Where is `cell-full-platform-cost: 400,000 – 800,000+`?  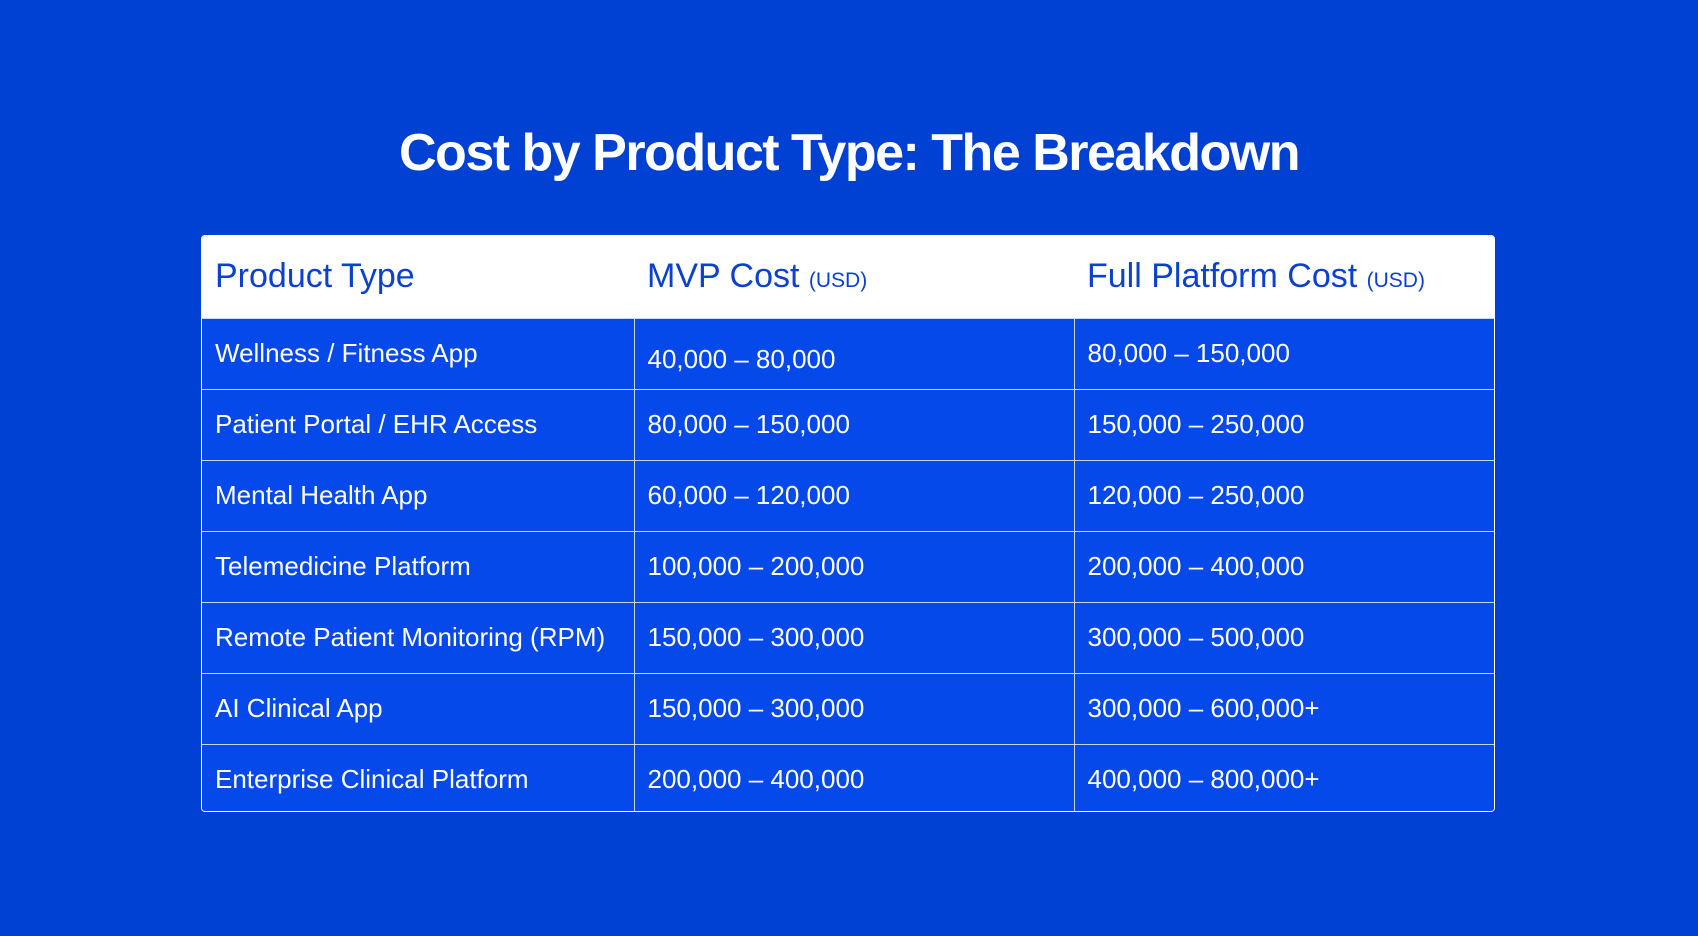 cell-full-platform-cost: 400,000 – 800,000+ is located at coordinates (1284, 777).